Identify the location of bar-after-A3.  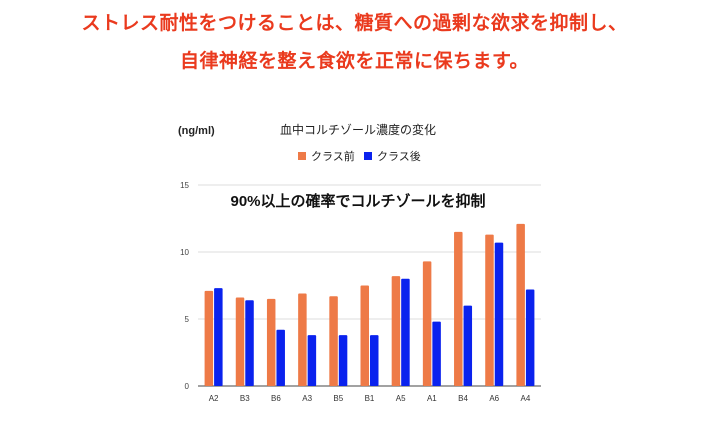
(312, 360).